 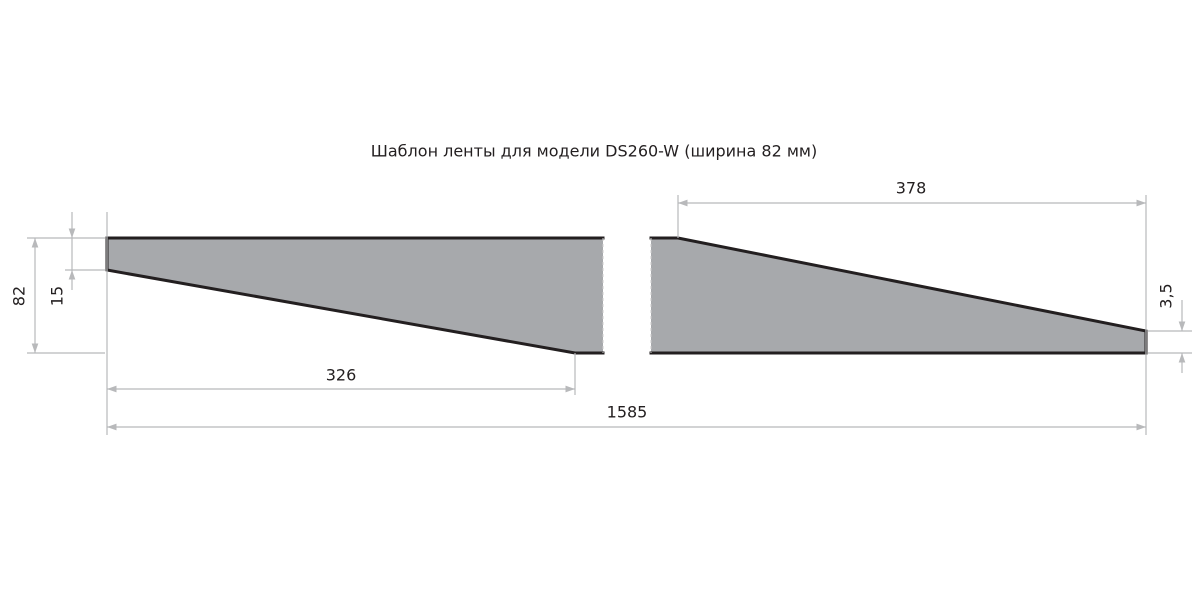 What do you see at coordinates (1166, 295) in the screenshot?
I see `dimension-label: 3,5` at bounding box center [1166, 295].